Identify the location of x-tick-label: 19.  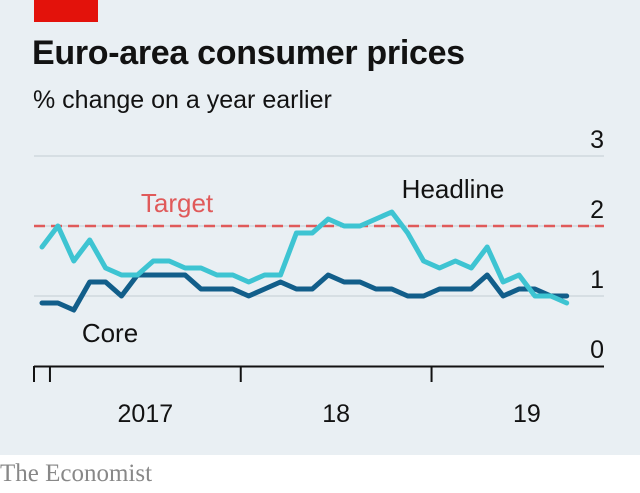
(527, 414).